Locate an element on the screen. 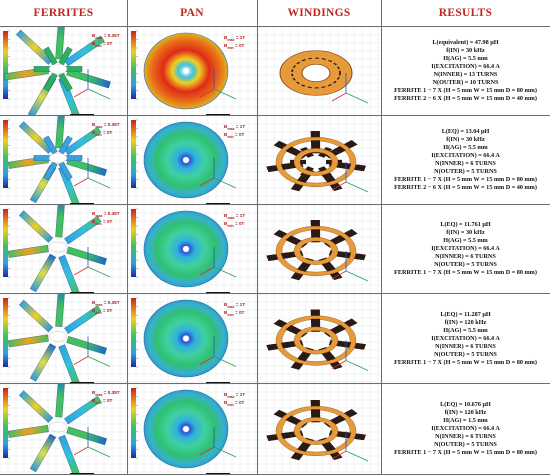 The image size is (550, 475). result-line: L(EQ) = 11.287 μH is located at coordinates (465, 314).